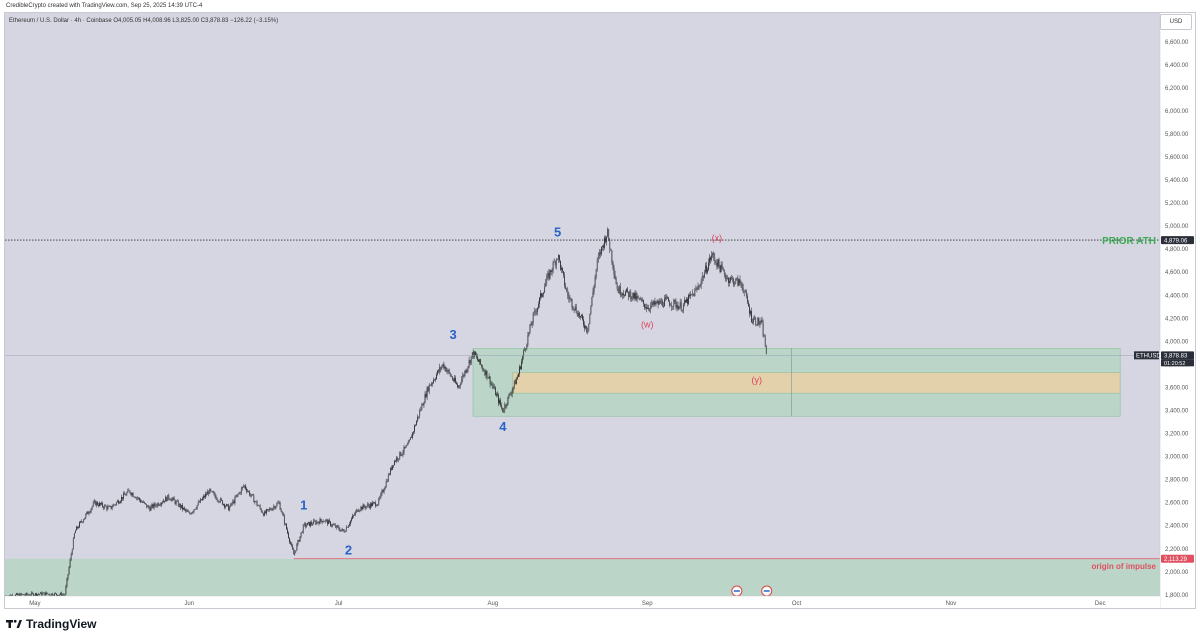 Image resolution: width=1200 pixels, height=638 pixels. I want to click on time-axis, so click(582, 602).